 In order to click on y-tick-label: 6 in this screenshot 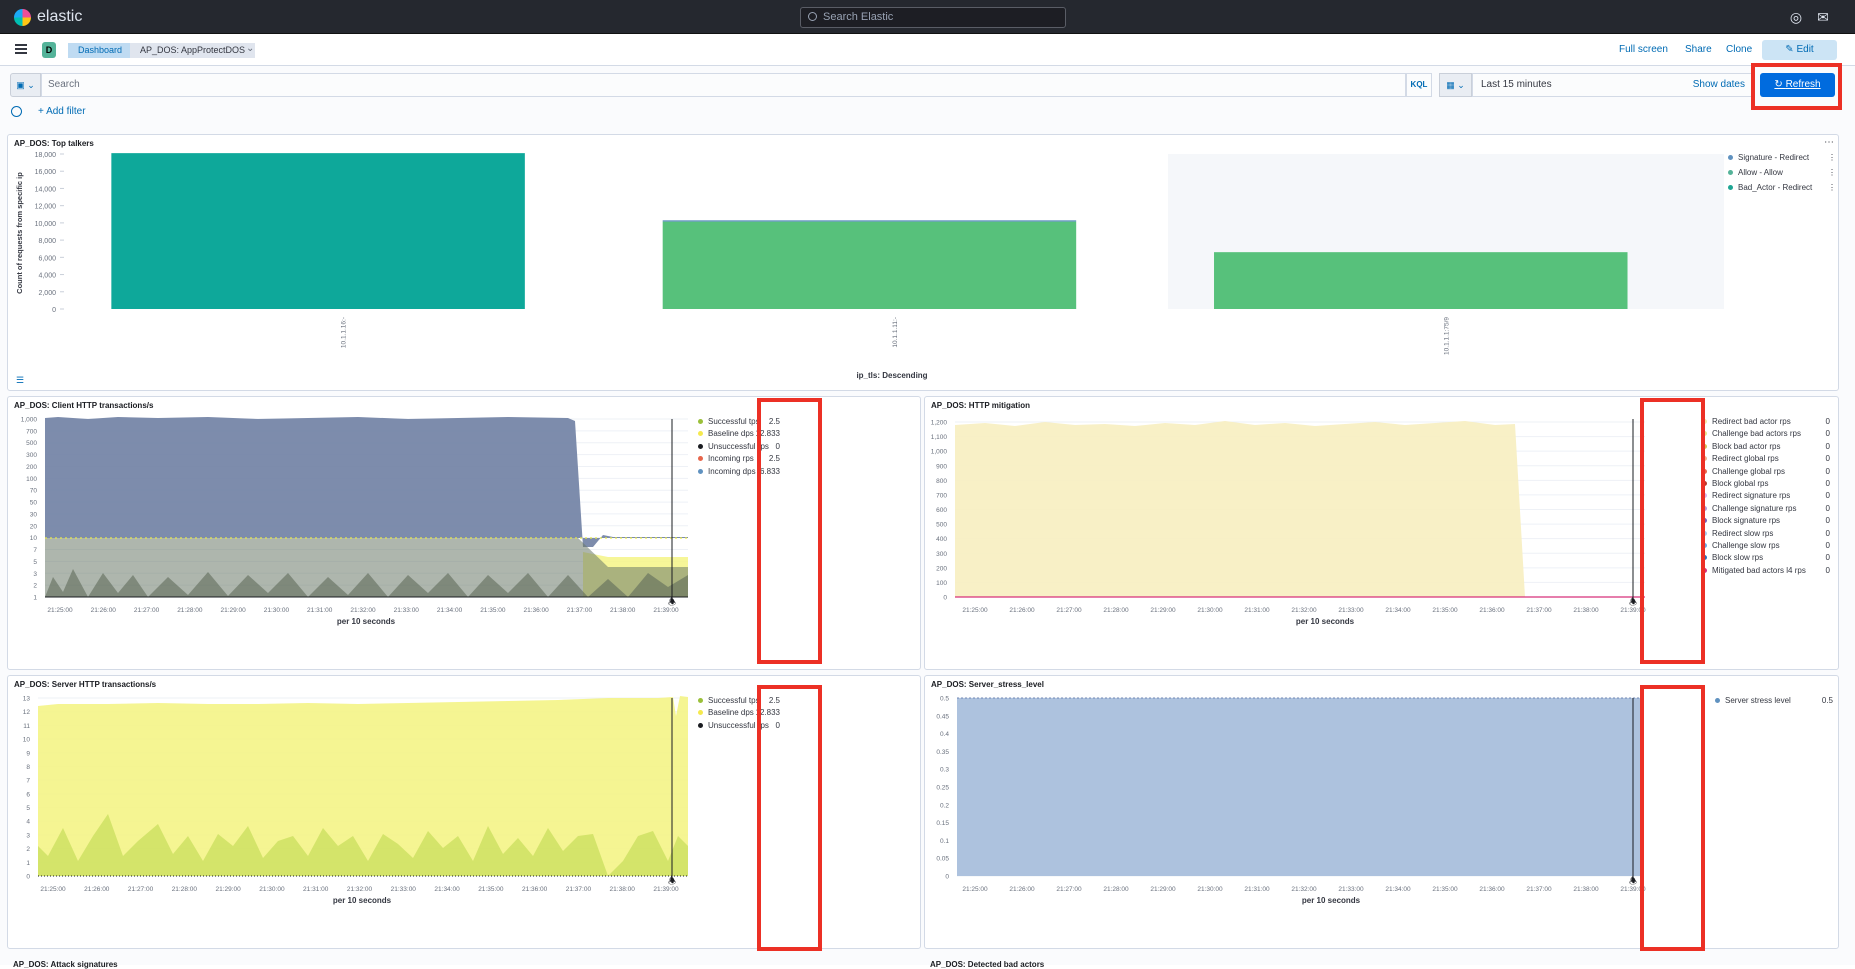, I will do `click(28, 794)`.